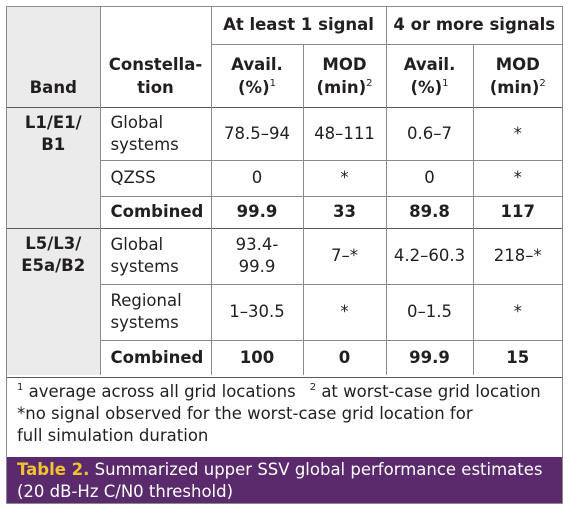 Image resolution: width=572 pixels, height=513 pixels. I want to click on avail-header-2: Avail. (%)1, so click(429, 75).